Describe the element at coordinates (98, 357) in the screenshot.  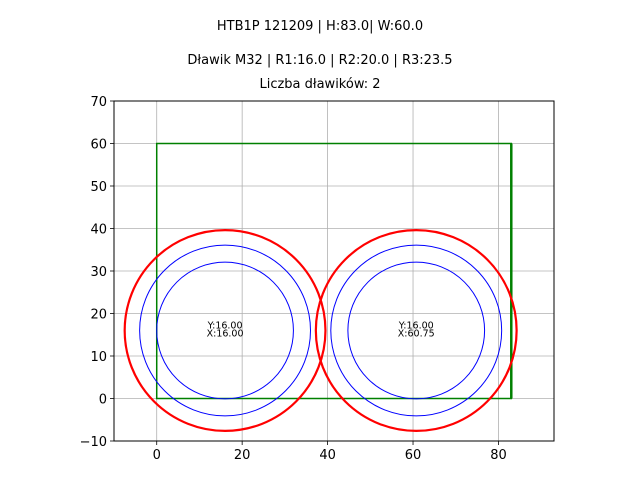
I see `y-tick-label: 10` at that location.